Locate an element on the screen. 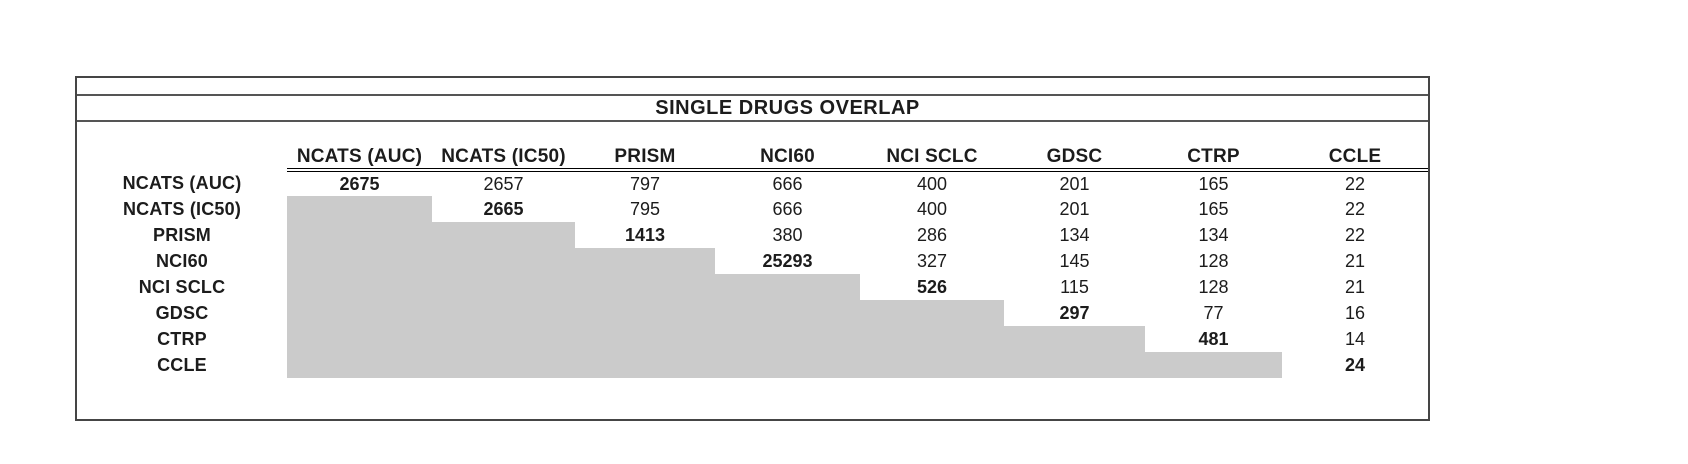  diagonal-cell: 481 is located at coordinates (1213, 338).